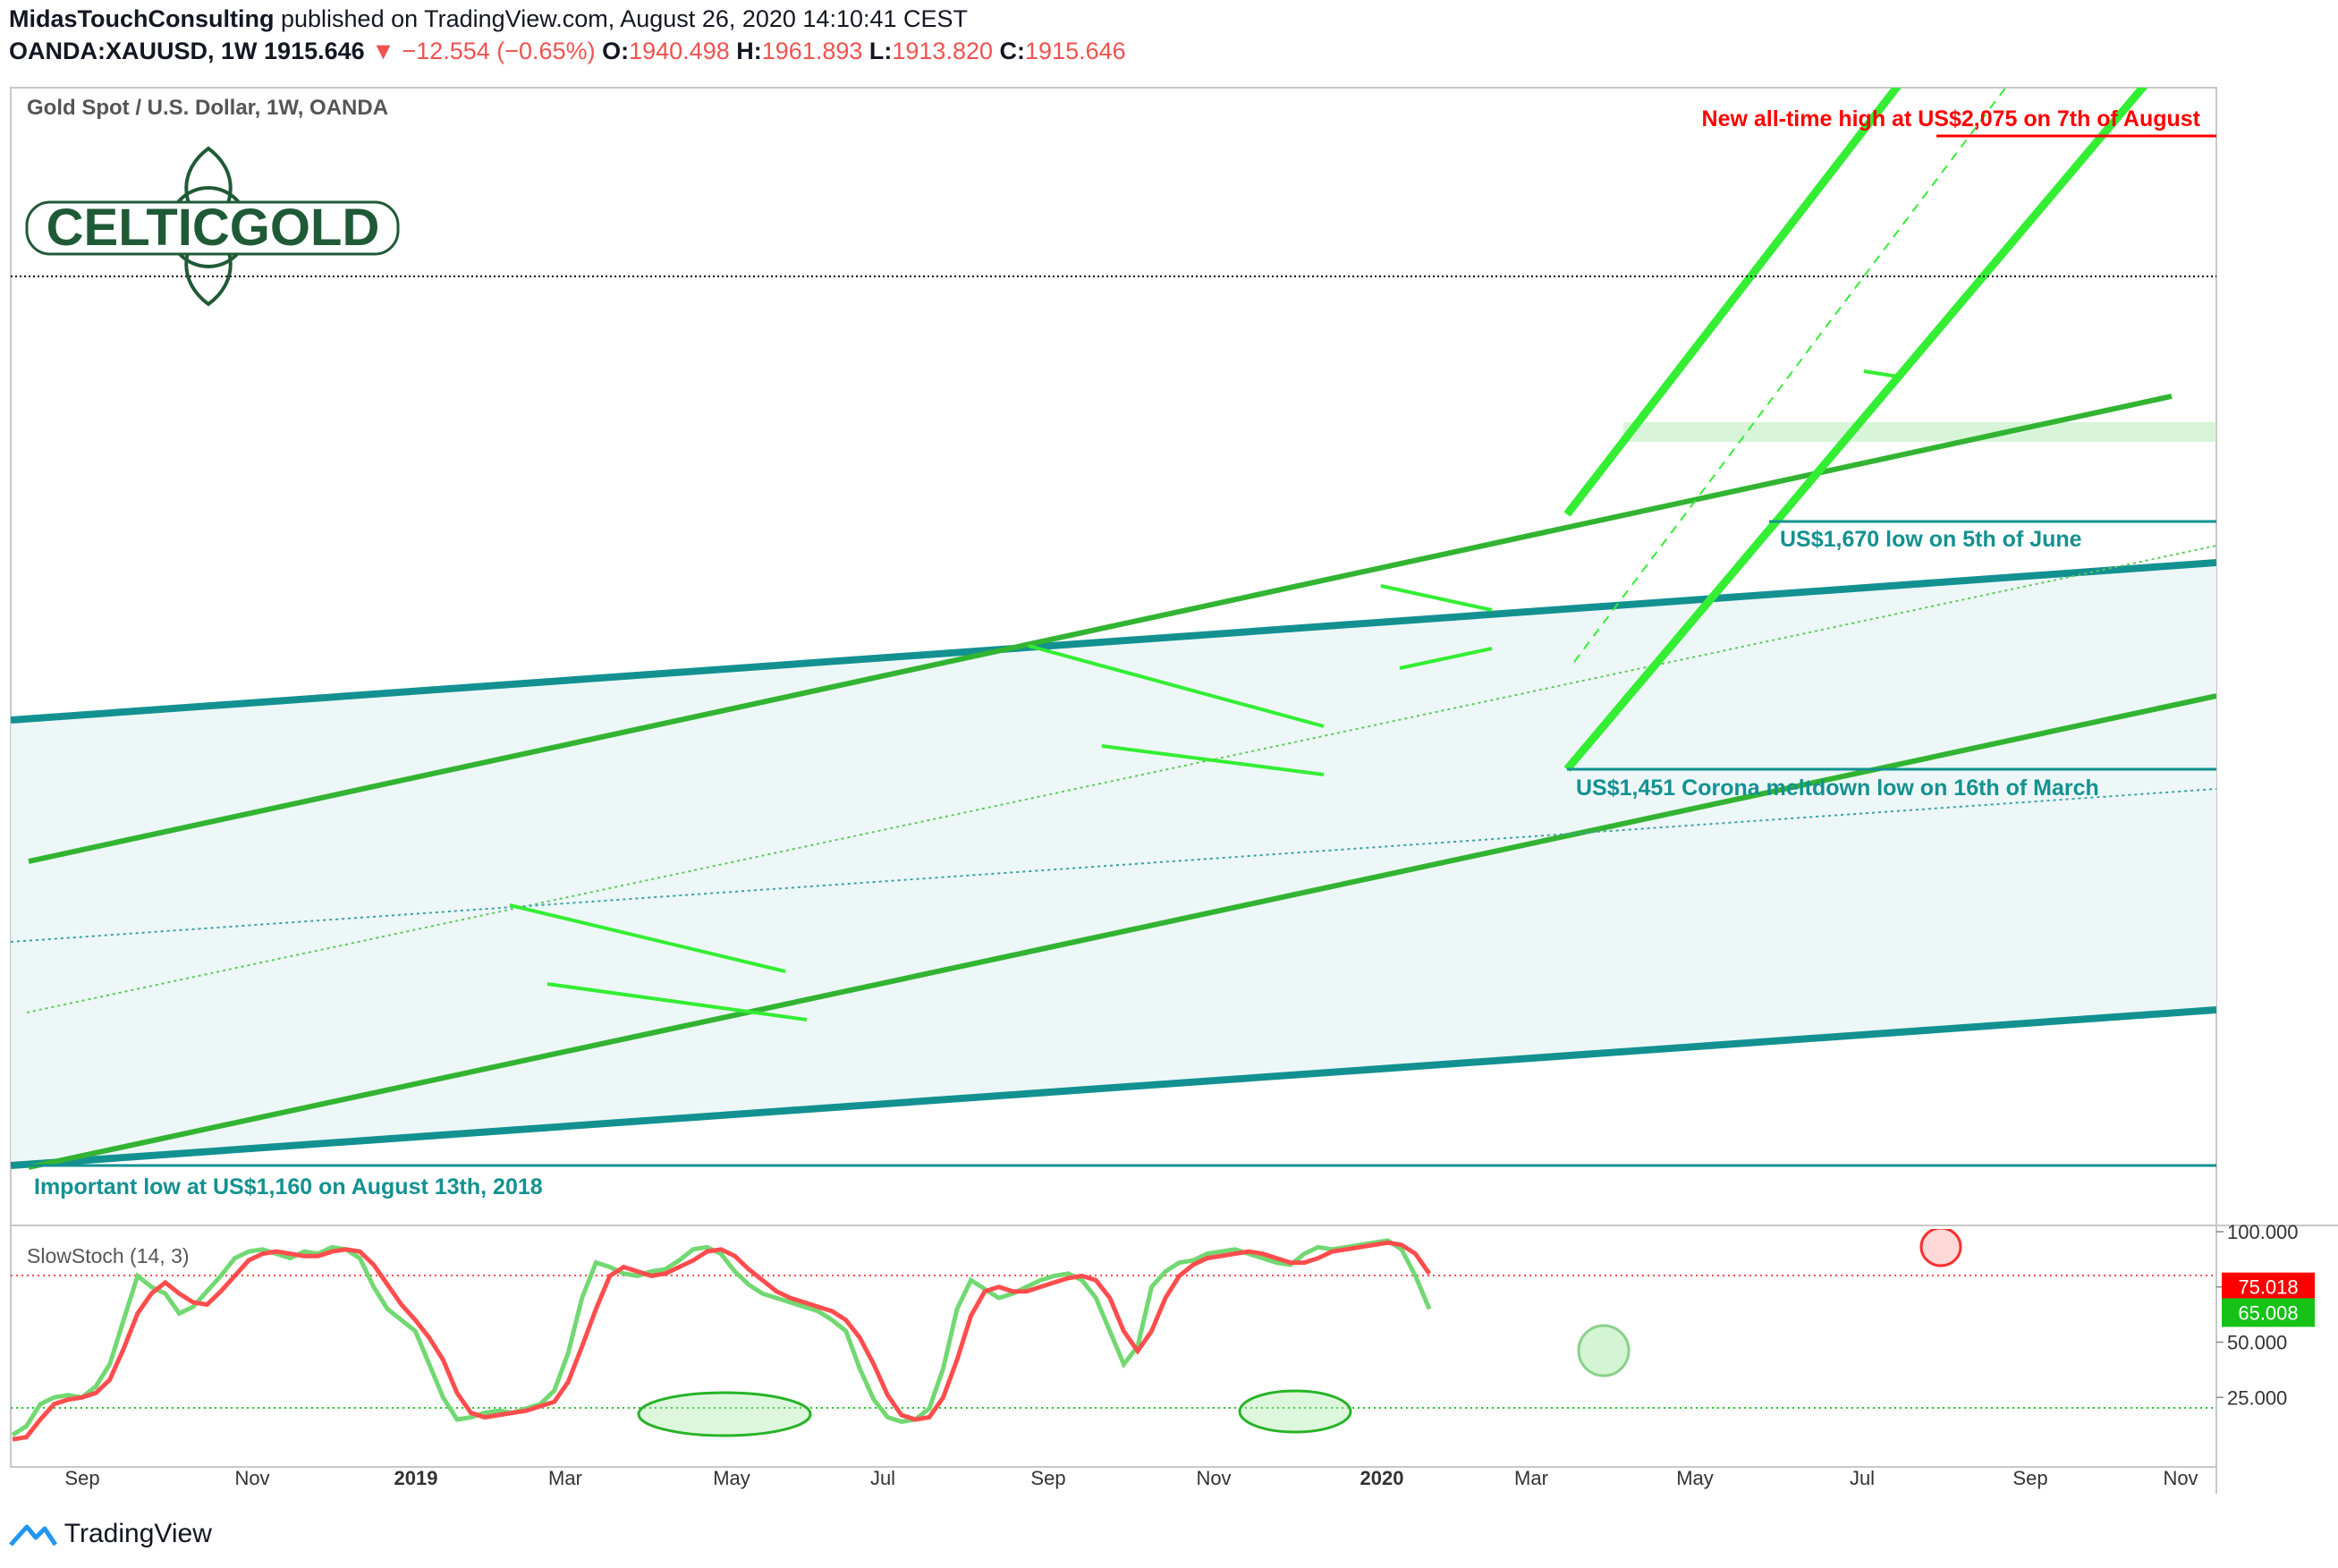 This screenshot has height=1568, width=2338. I want to click on flag-jul2020, so click(1881, 373).